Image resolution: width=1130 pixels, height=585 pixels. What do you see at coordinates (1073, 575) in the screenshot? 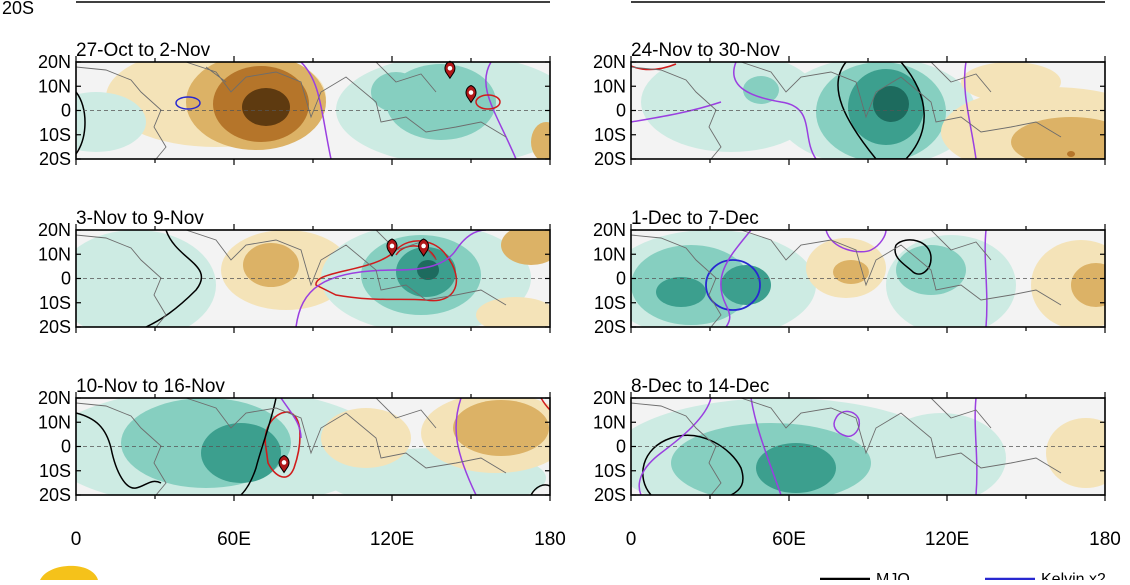
I see `legend-label: Kelvin x2` at bounding box center [1073, 575].